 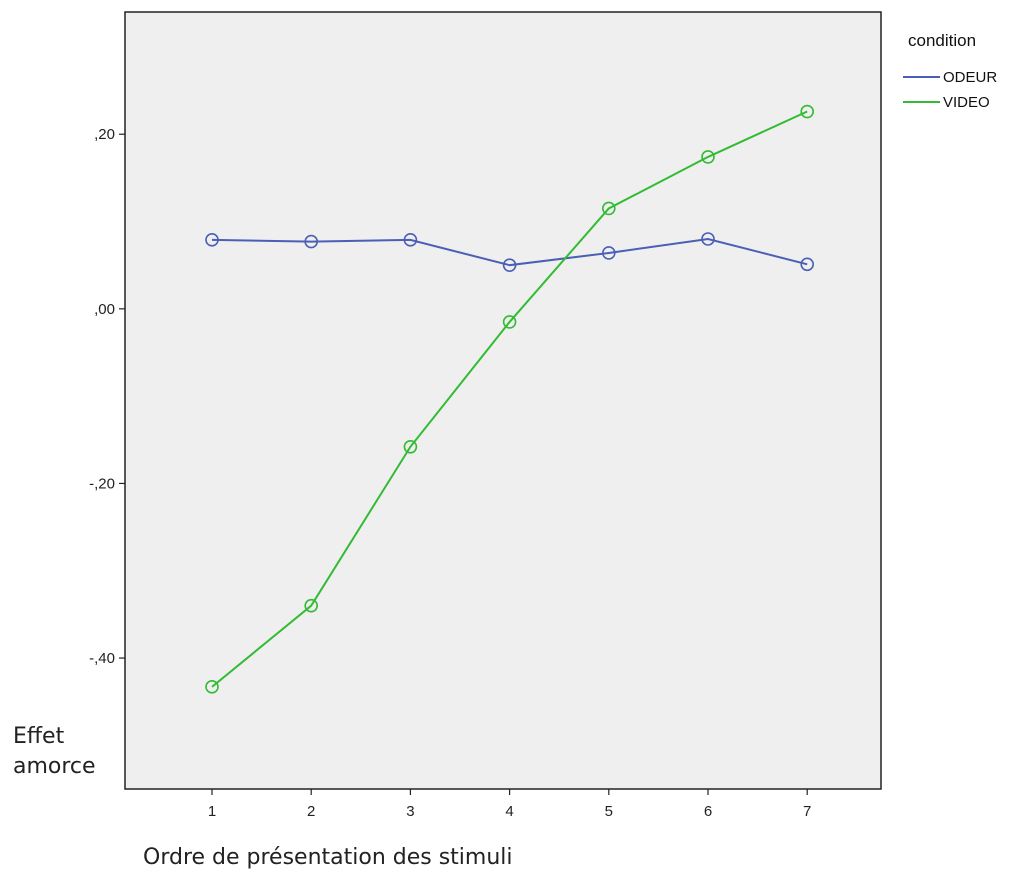 What do you see at coordinates (54, 766) in the screenshot?
I see `y-axis-label-line-2: amorce` at bounding box center [54, 766].